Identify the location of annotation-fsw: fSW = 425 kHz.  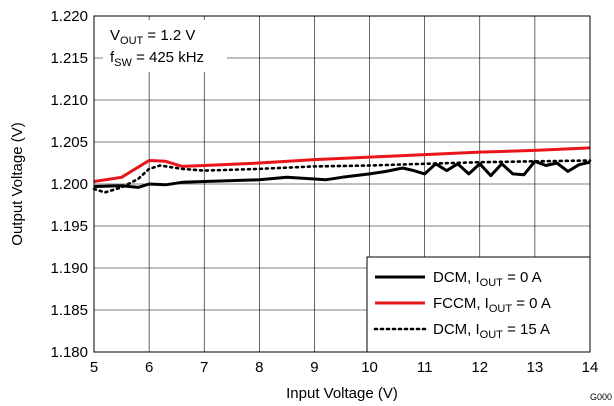
(157, 59).